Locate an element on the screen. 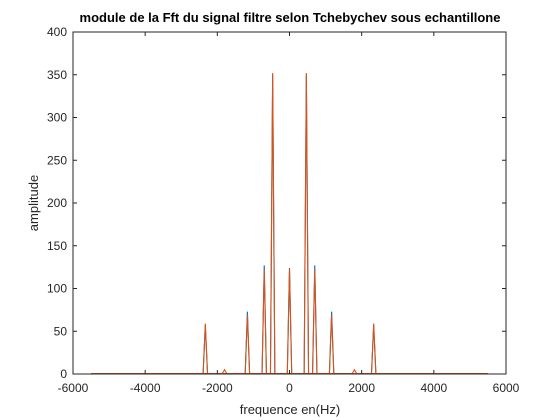  y-tick-label-7: 350 is located at coordinates (57, 75).